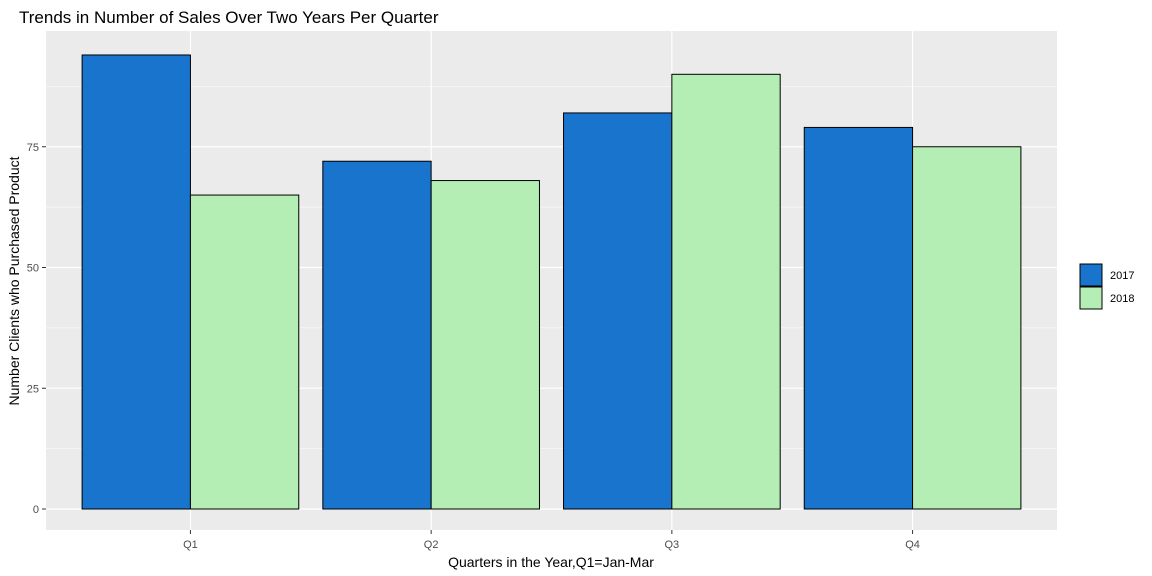 This screenshot has height=576, width=1152. What do you see at coordinates (1106, 286) in the screenshot?
I see `legend: 2017 2018` at bounding box center [1106, 286].